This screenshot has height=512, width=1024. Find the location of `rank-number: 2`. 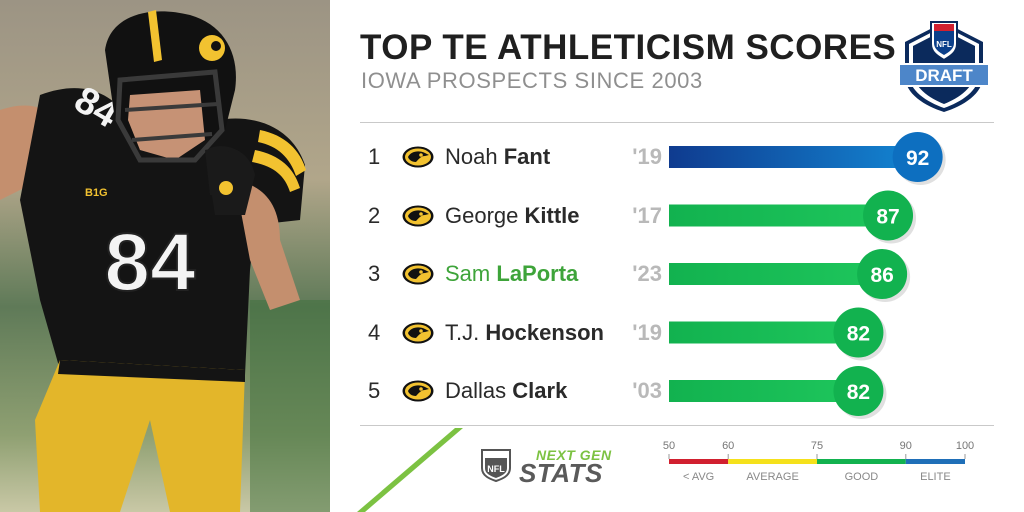

rank-number: 2 is located at coordinates (374, 215).